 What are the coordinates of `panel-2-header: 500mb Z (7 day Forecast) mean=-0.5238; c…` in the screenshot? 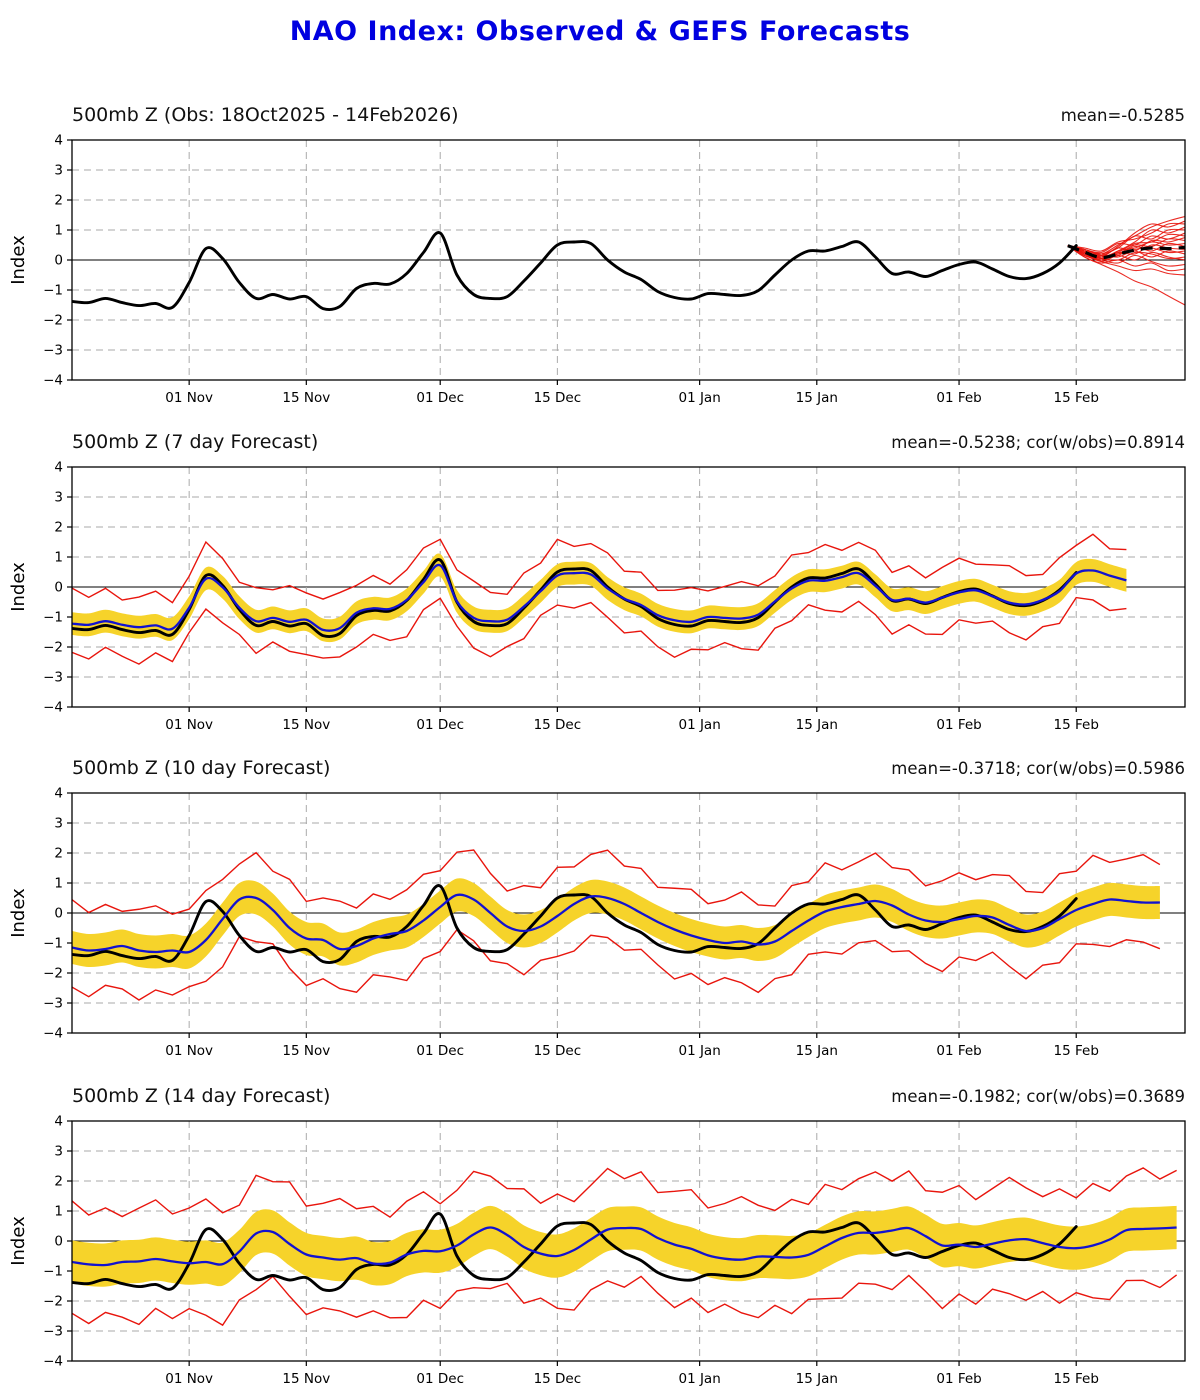 It's located at (628, 442).